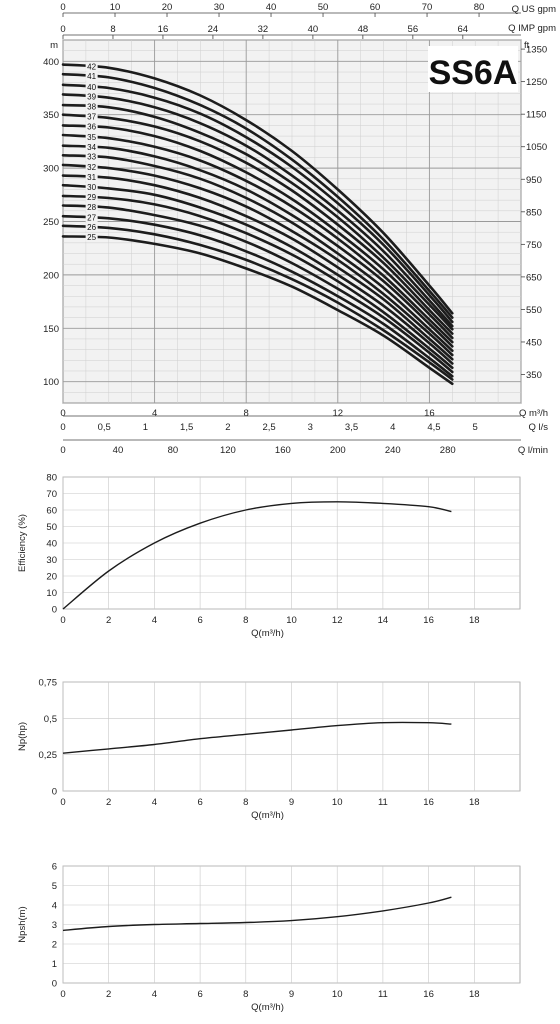 Image resolution: width=560 pixels, height=1024 pixels. What do you see at coordinates (54, 867) in the screenshot?
I see `y-tick-label: 6` at bounding box center [54, 867].